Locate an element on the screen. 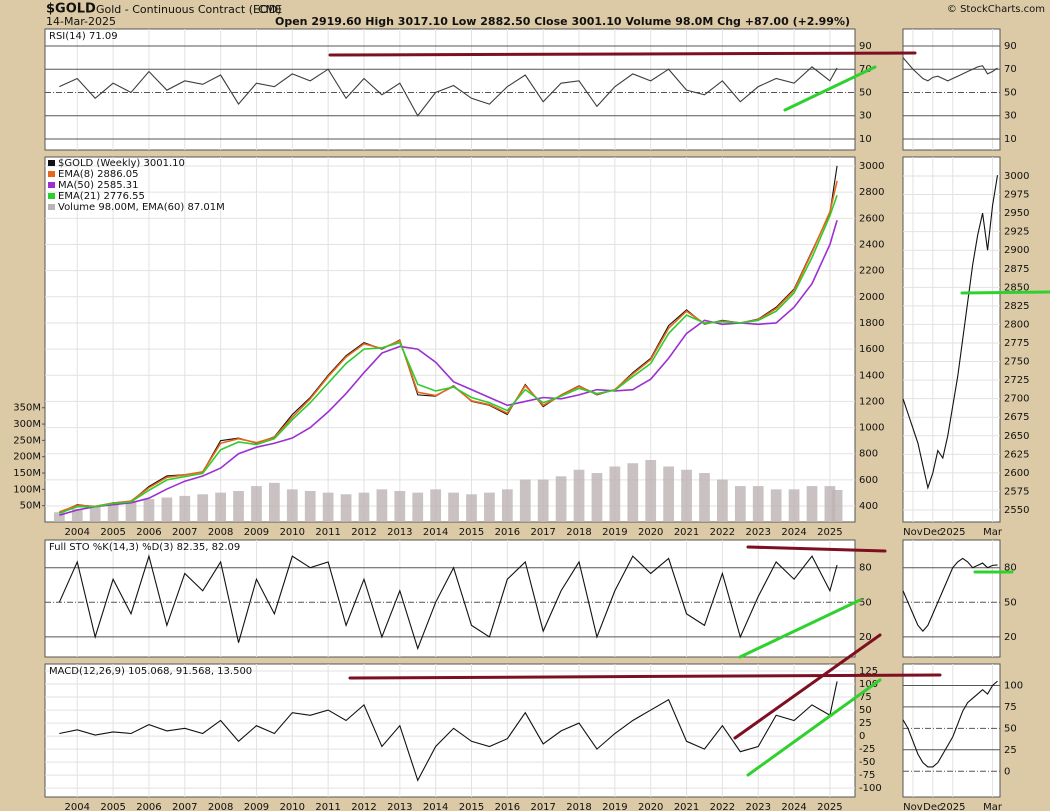  y2-tick-label: 150M is located at coordinates (27, 473).